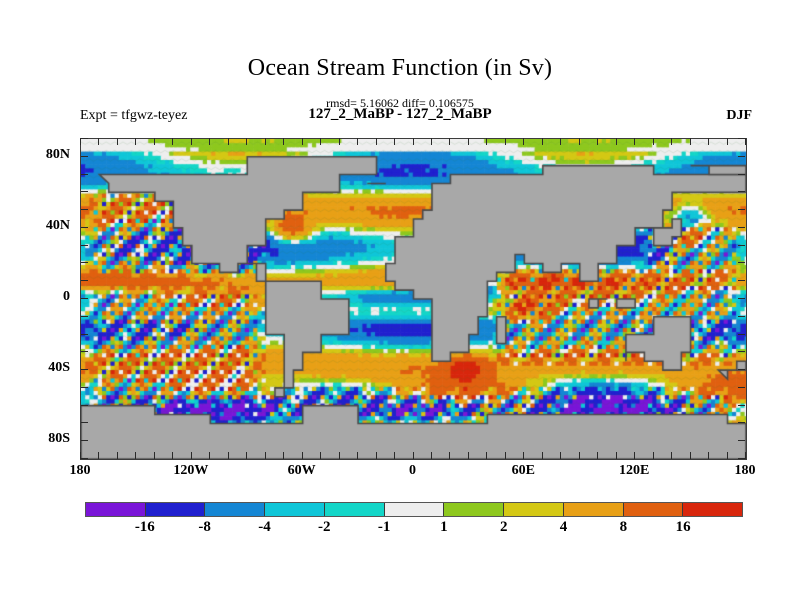 The image size is (800, 600). I want to click on colorbar-tick-label: -8, so click(204, 527).